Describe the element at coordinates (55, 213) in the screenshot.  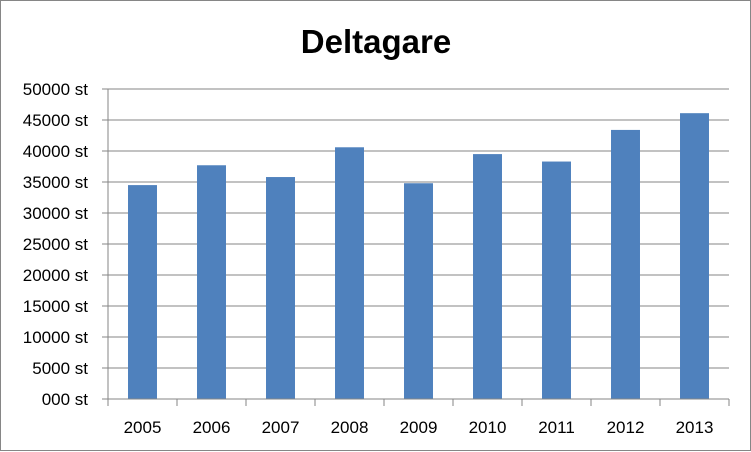
I see `y-tick-label: 30000 st` at that location.